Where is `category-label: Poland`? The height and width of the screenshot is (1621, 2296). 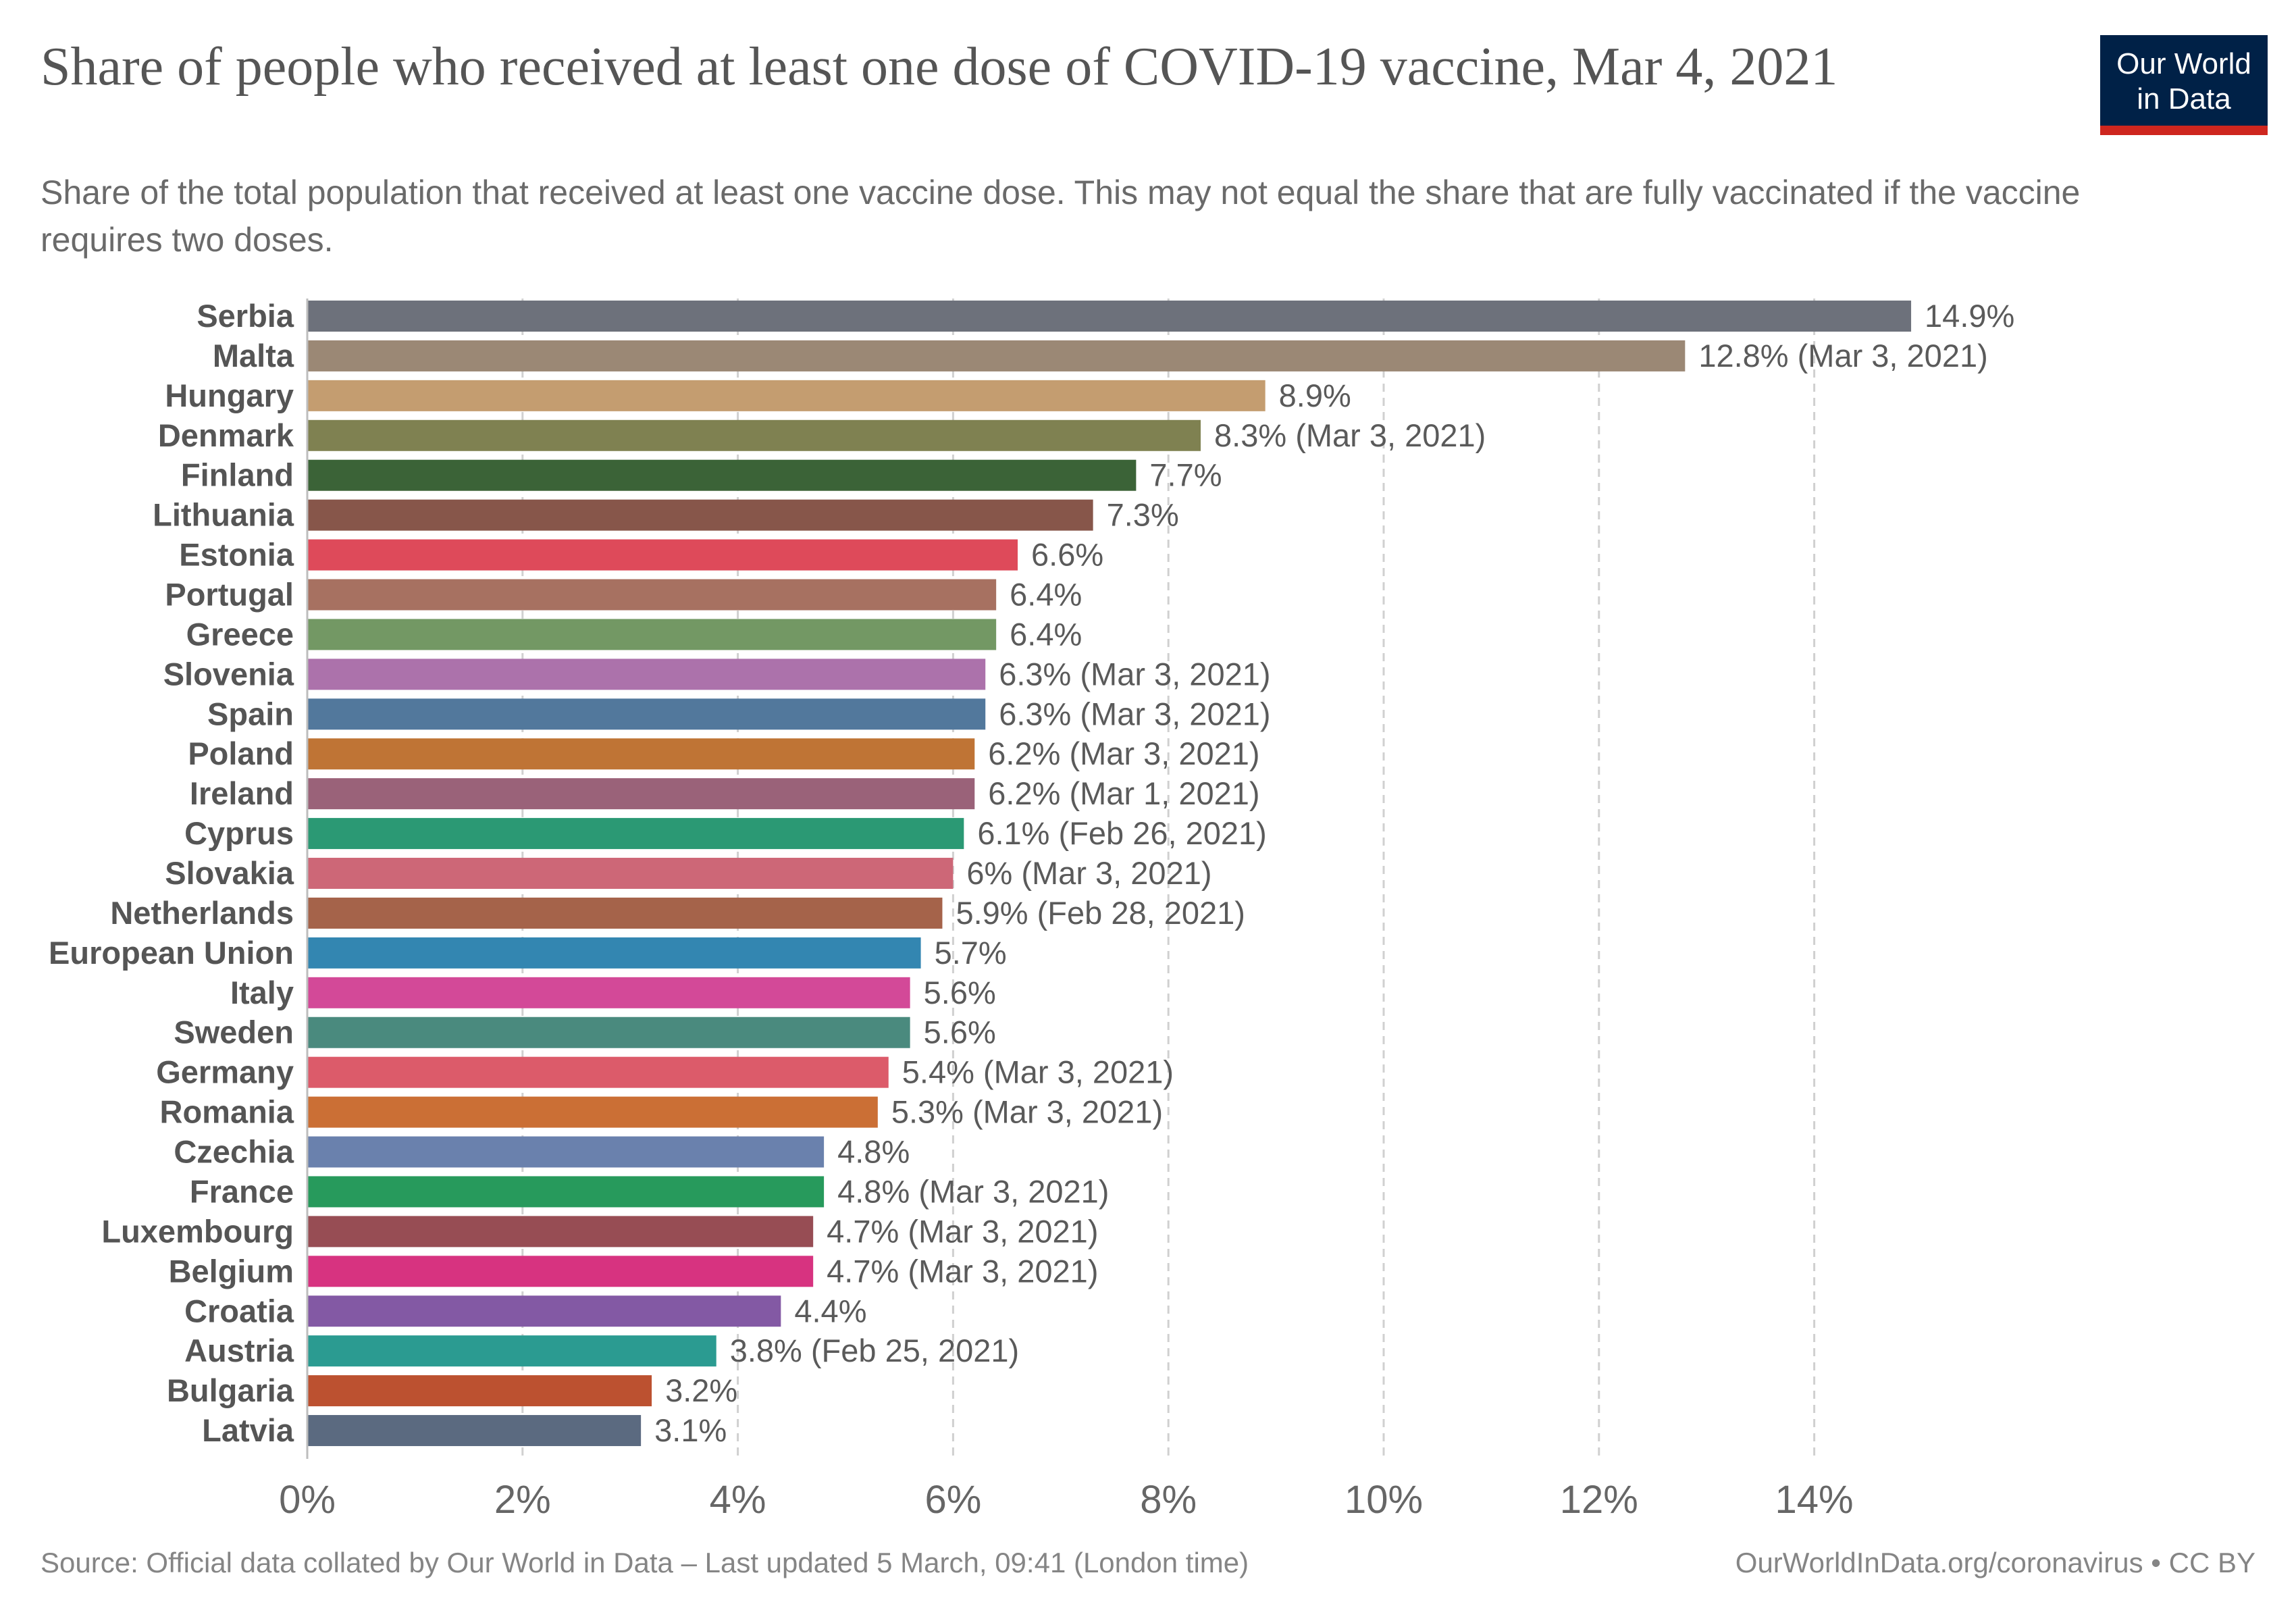 category-label: Poland is located at coordinates (241, 753).